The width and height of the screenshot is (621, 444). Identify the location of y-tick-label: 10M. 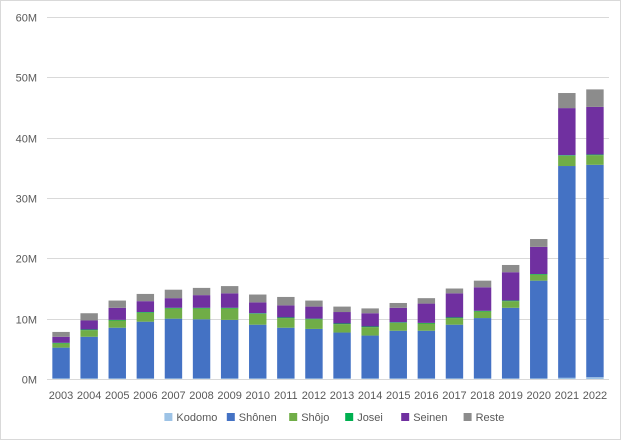
(26, 321).